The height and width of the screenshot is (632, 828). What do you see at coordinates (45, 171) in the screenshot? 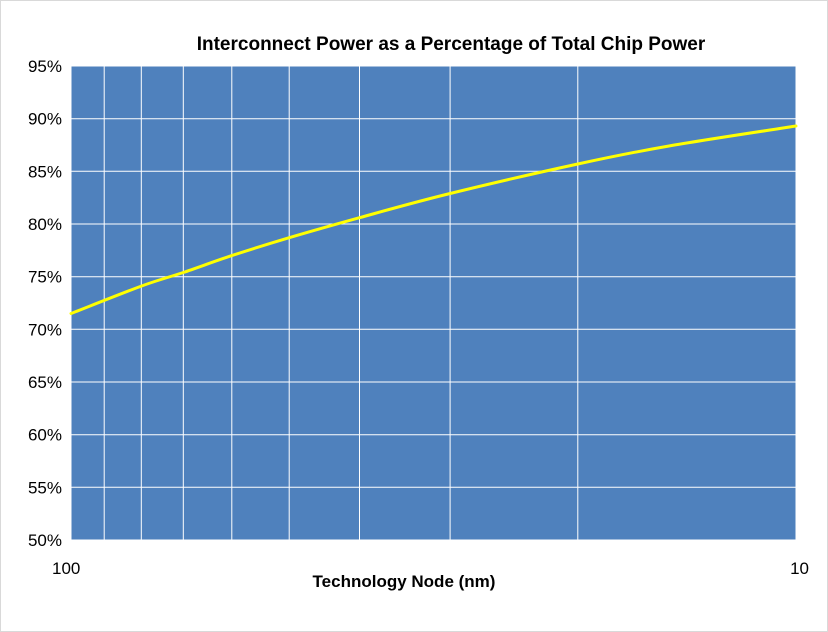
I see `y-tick-label: 85%` at bounding box center [45, 171].